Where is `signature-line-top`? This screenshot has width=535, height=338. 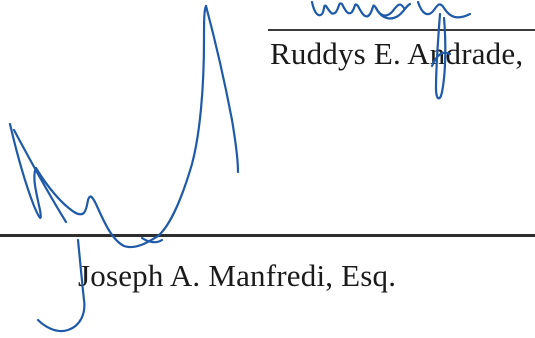
signature-line-top is located at coordinates (401, 30).